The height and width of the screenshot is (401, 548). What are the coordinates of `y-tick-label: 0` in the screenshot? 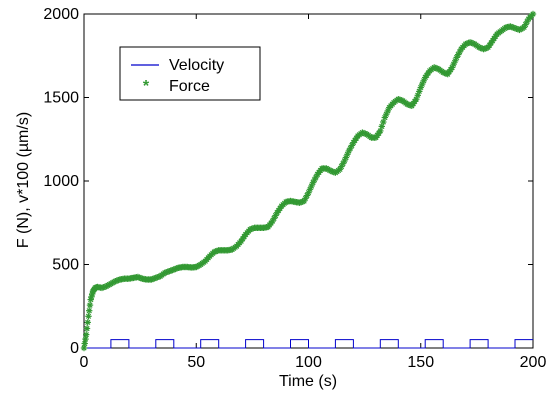 It's located at (74, 348).